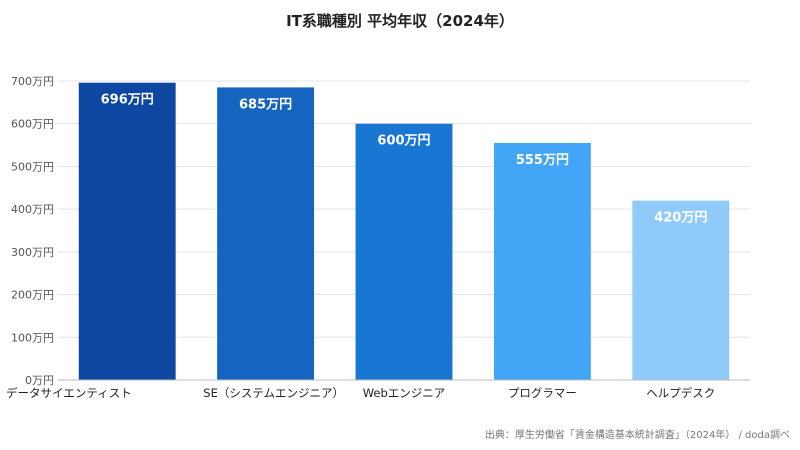 This screenshot has height=450, width=800. Describe the element at coordinates (39, 380) in the screenshot. I see `y-tick-label: 0万円` at that location.